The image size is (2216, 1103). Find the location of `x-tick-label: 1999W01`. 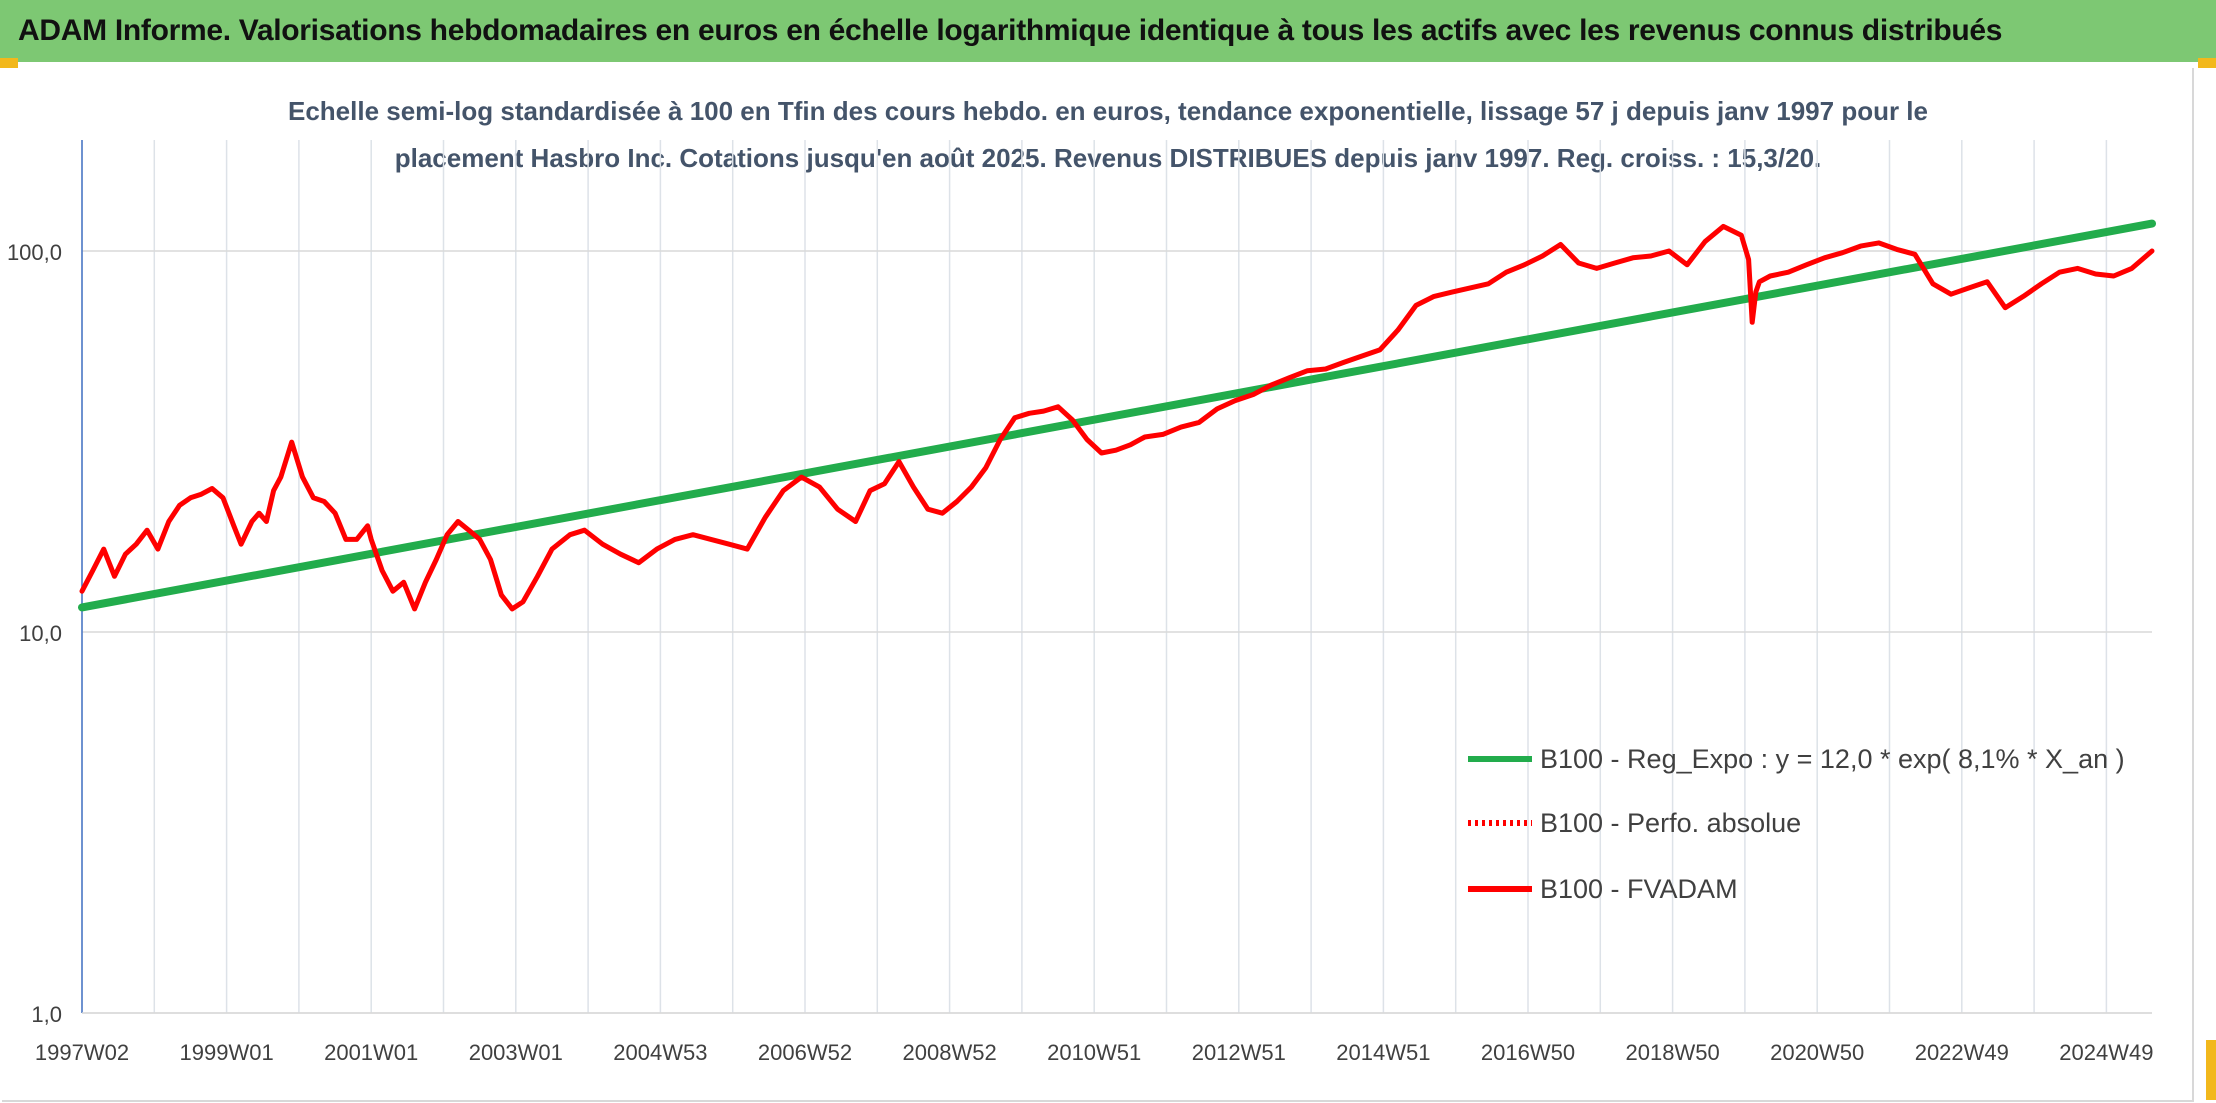

x-tick-label: 1999W01 is located at coordinates (227, 1052).